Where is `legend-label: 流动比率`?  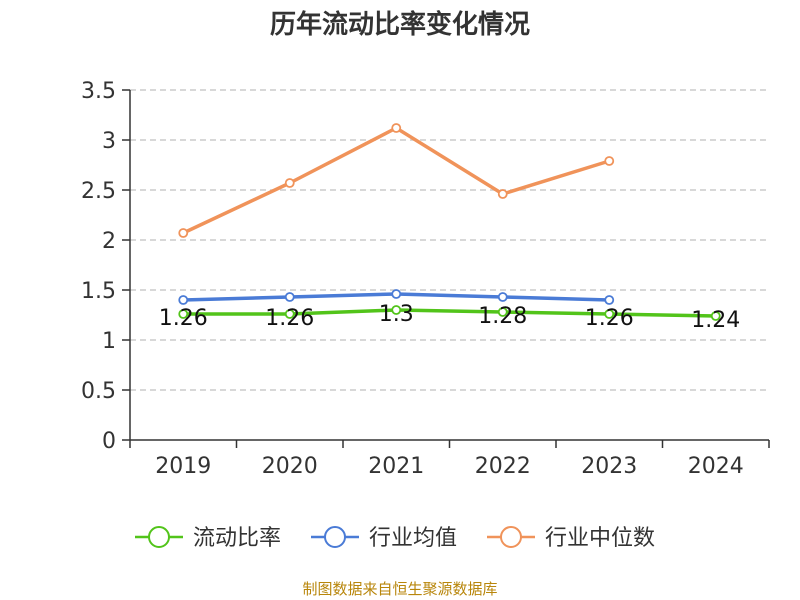
legend-label: 流动比率 is located at coordinates (237, 538).